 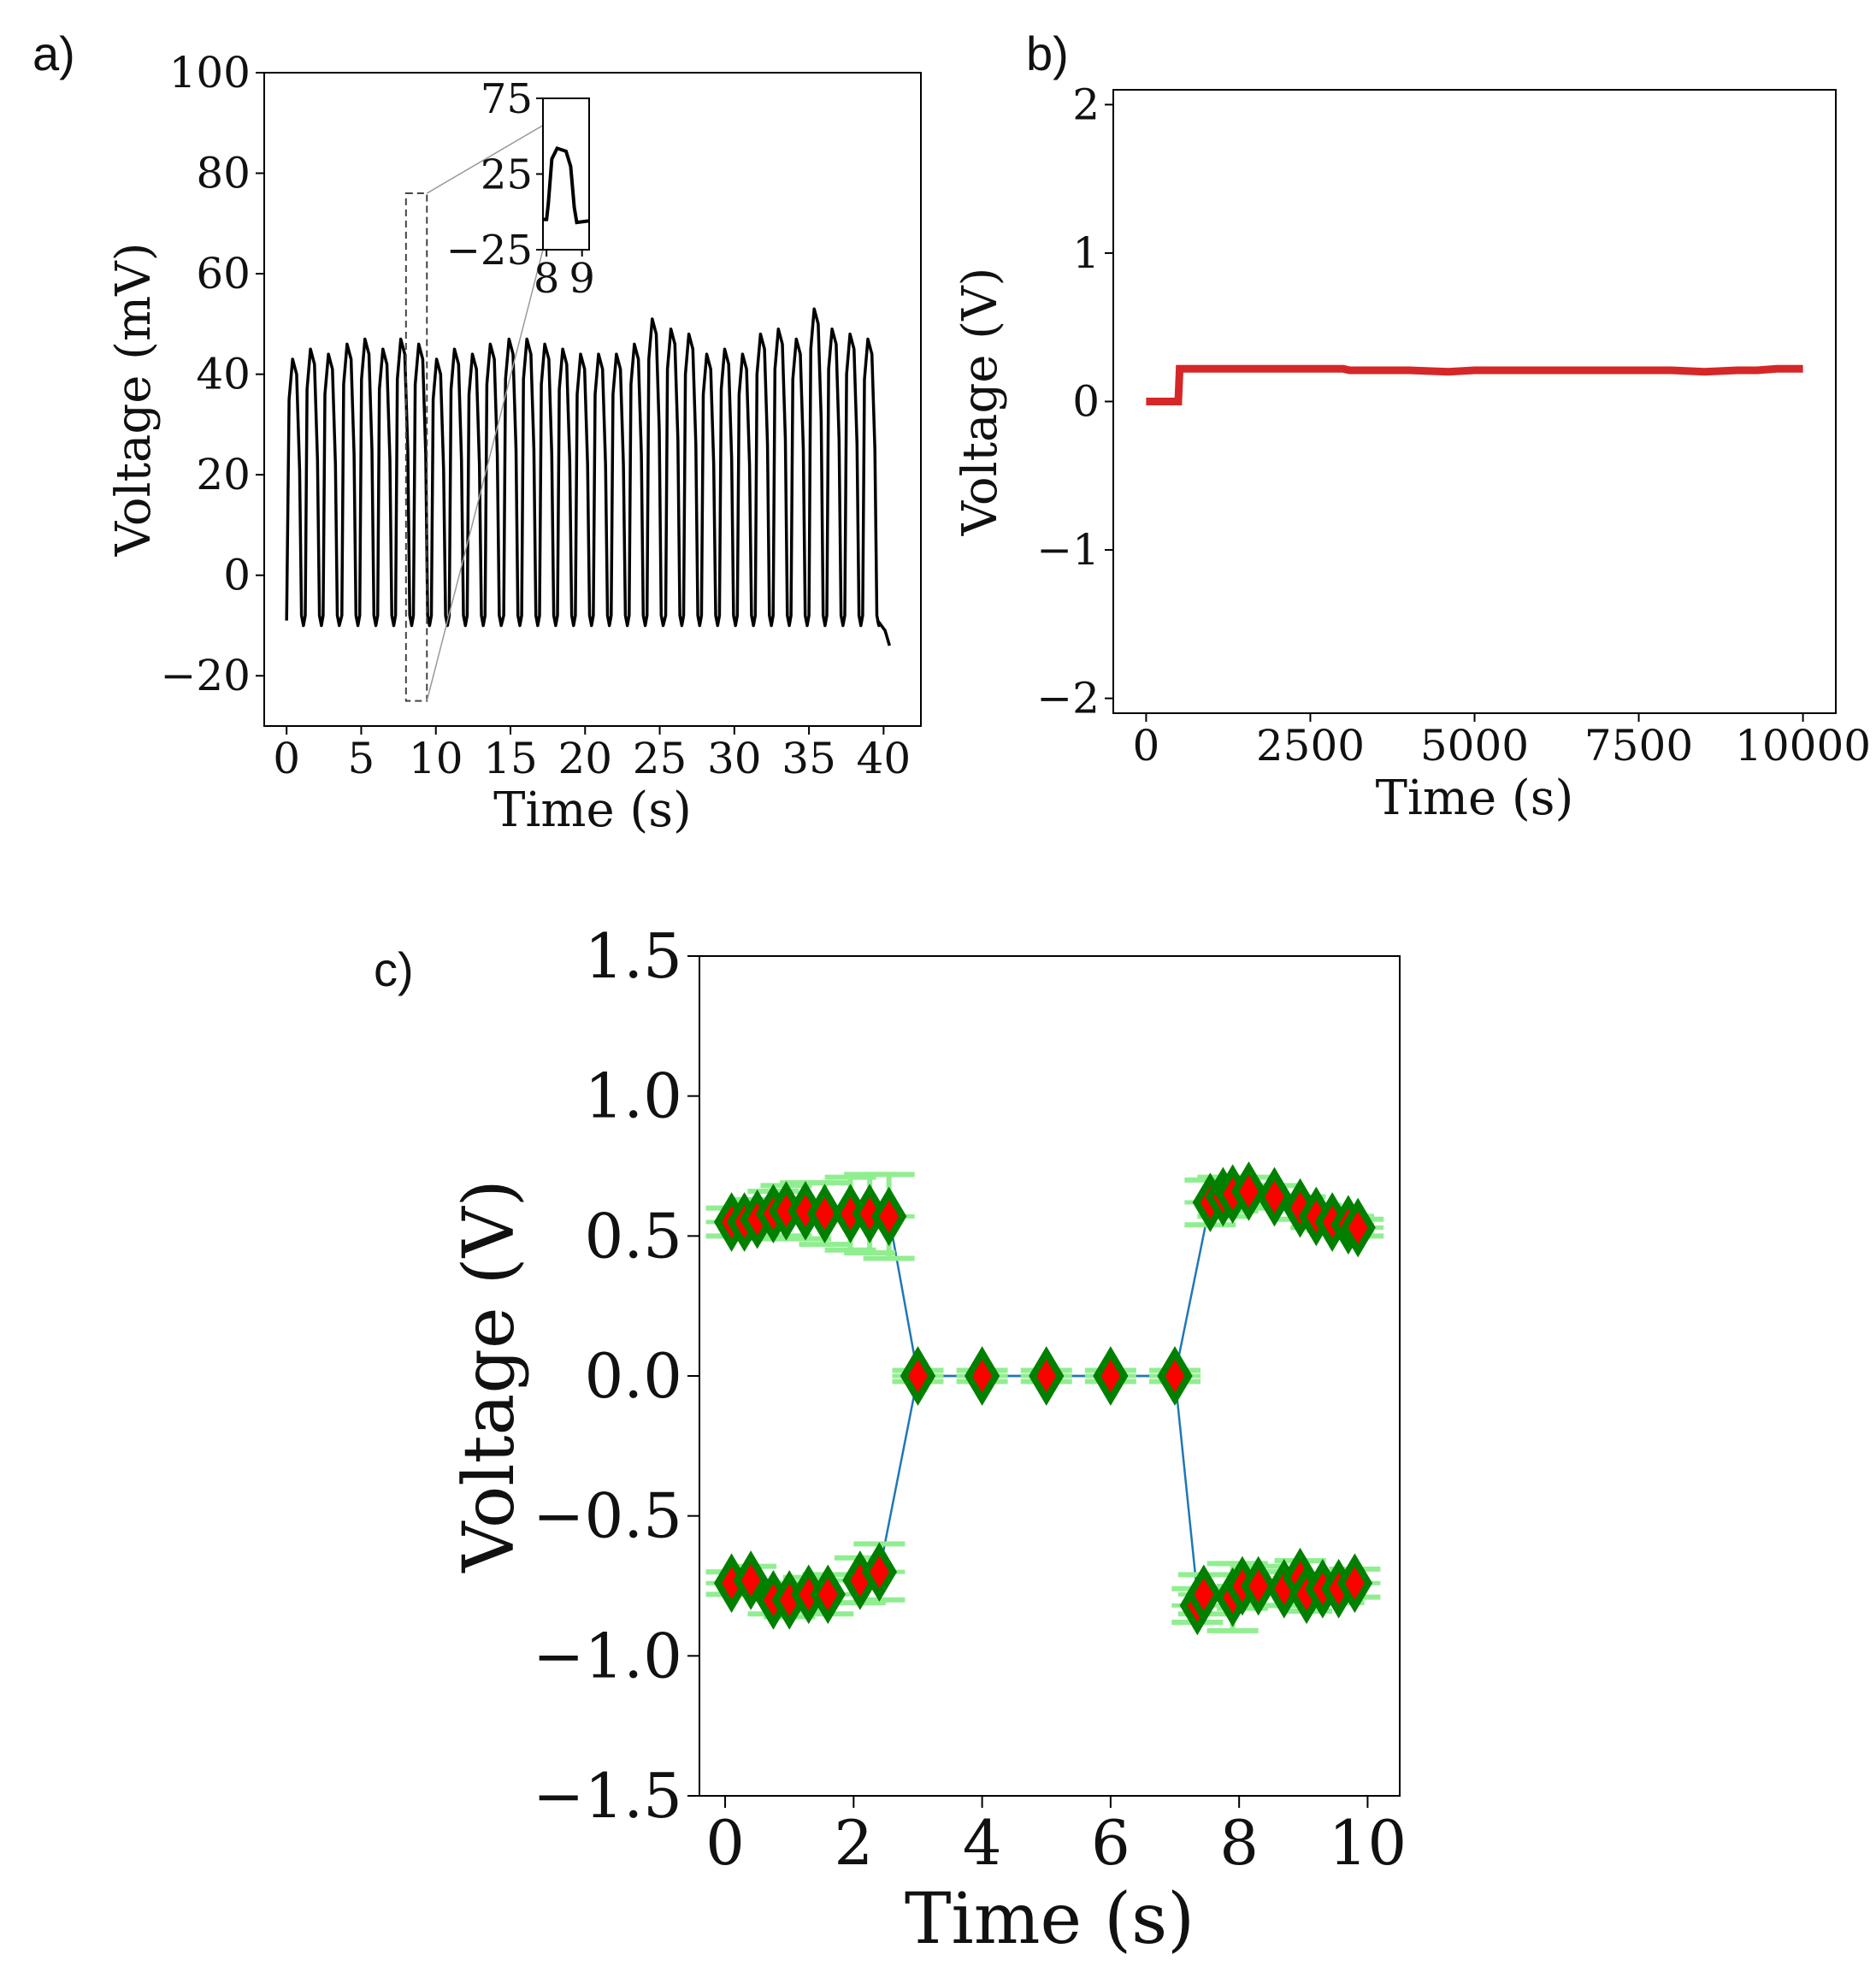 I want to click on x-tick-label: 8, so click(x=1239, y=1843).